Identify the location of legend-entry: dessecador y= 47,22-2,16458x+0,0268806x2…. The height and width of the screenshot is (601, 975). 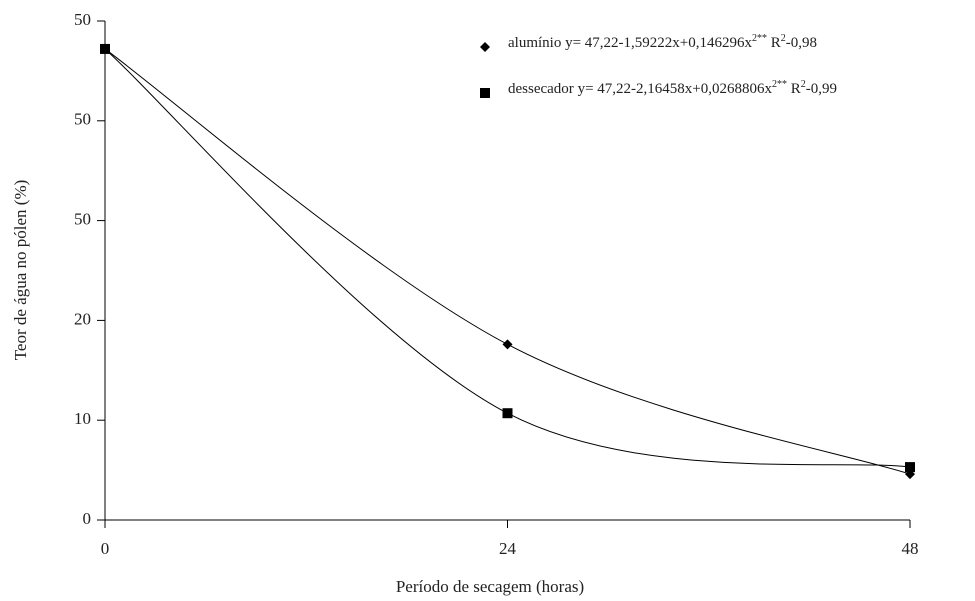
(672, 88).